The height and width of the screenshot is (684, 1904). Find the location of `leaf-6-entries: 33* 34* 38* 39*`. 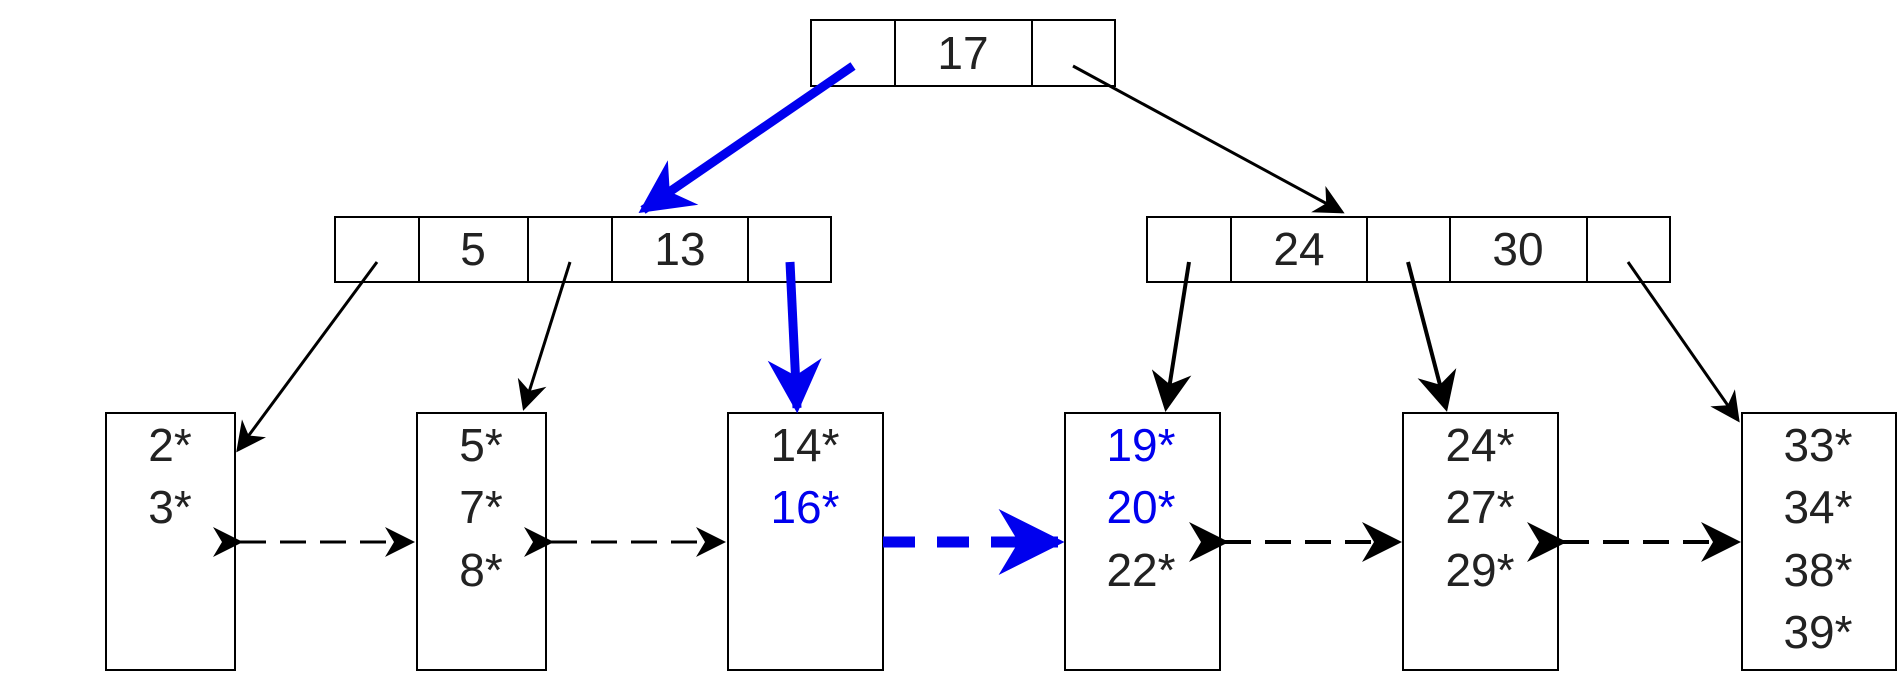

leaf-6-entries: 33* 34* 38* 39* is located at coordinates (1817, 538).